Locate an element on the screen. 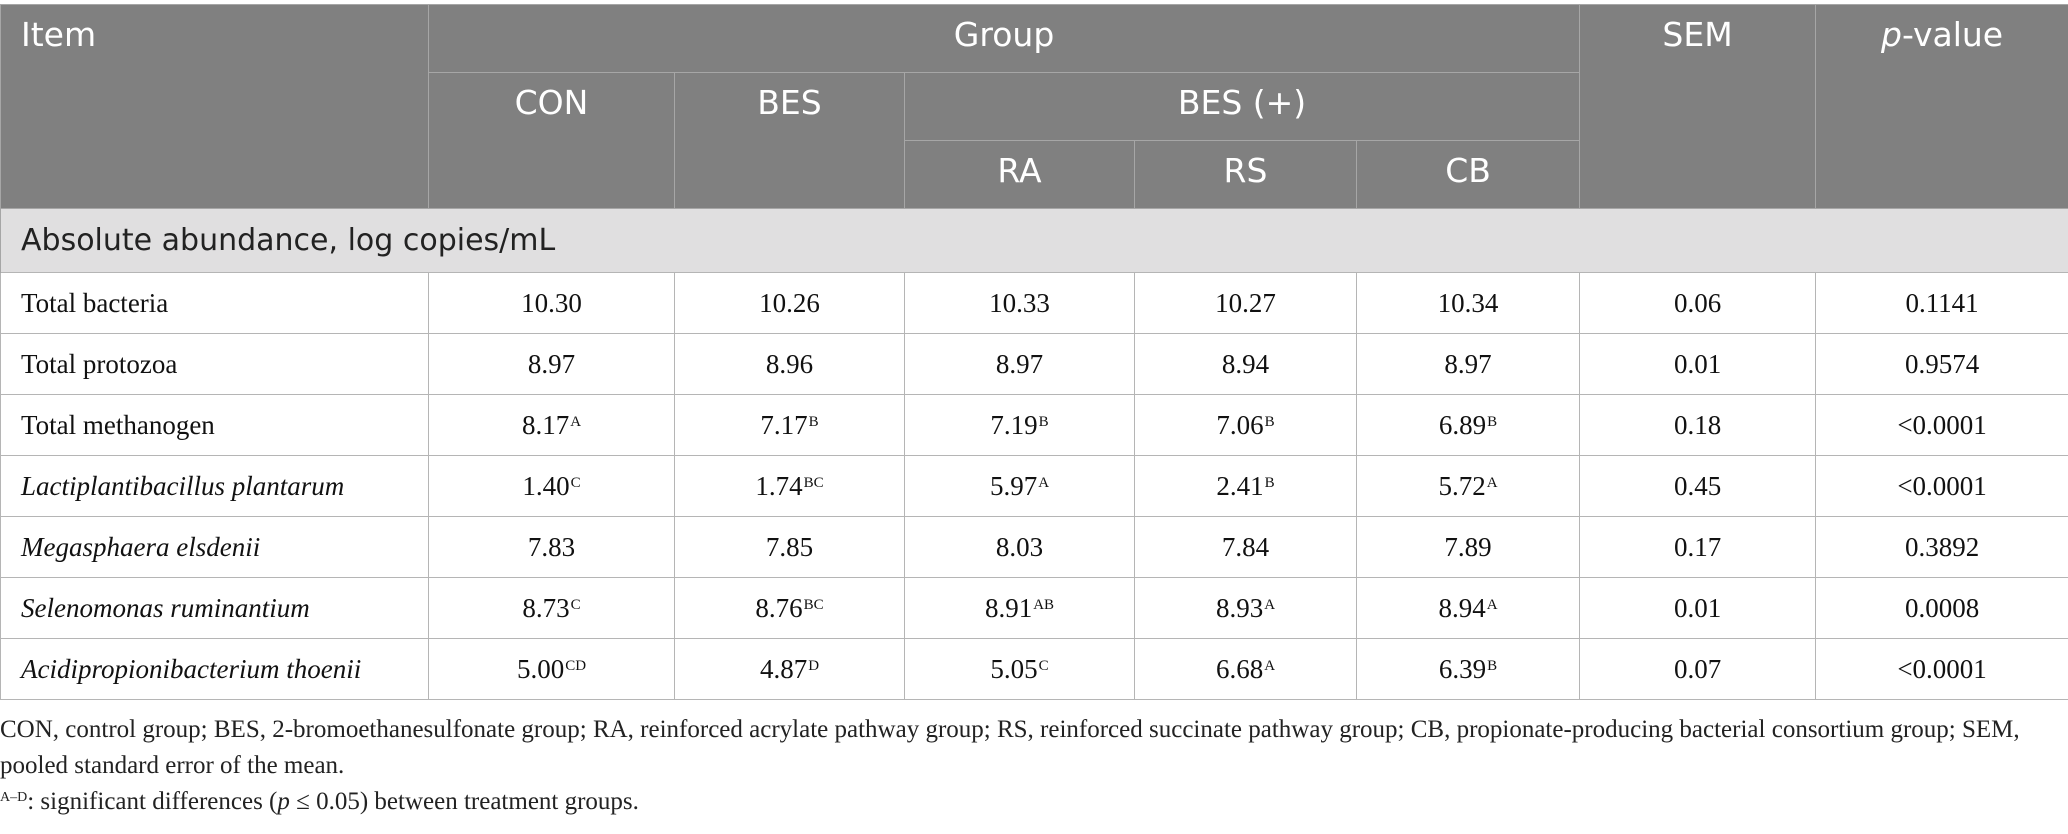 The width and height of the screenshot is (2068, 834). sem-cell: 0.17 is located at coordinates (1698, 547).